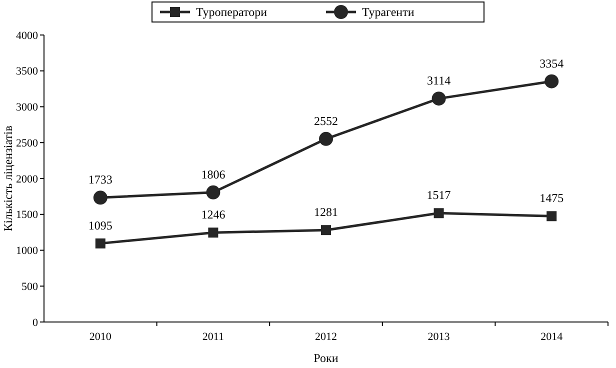 The height and width of the screenshot is (368, 616). Describe the element at coordinates (326, 121) in the screenshot. I see `data-label: 2552` at that location.